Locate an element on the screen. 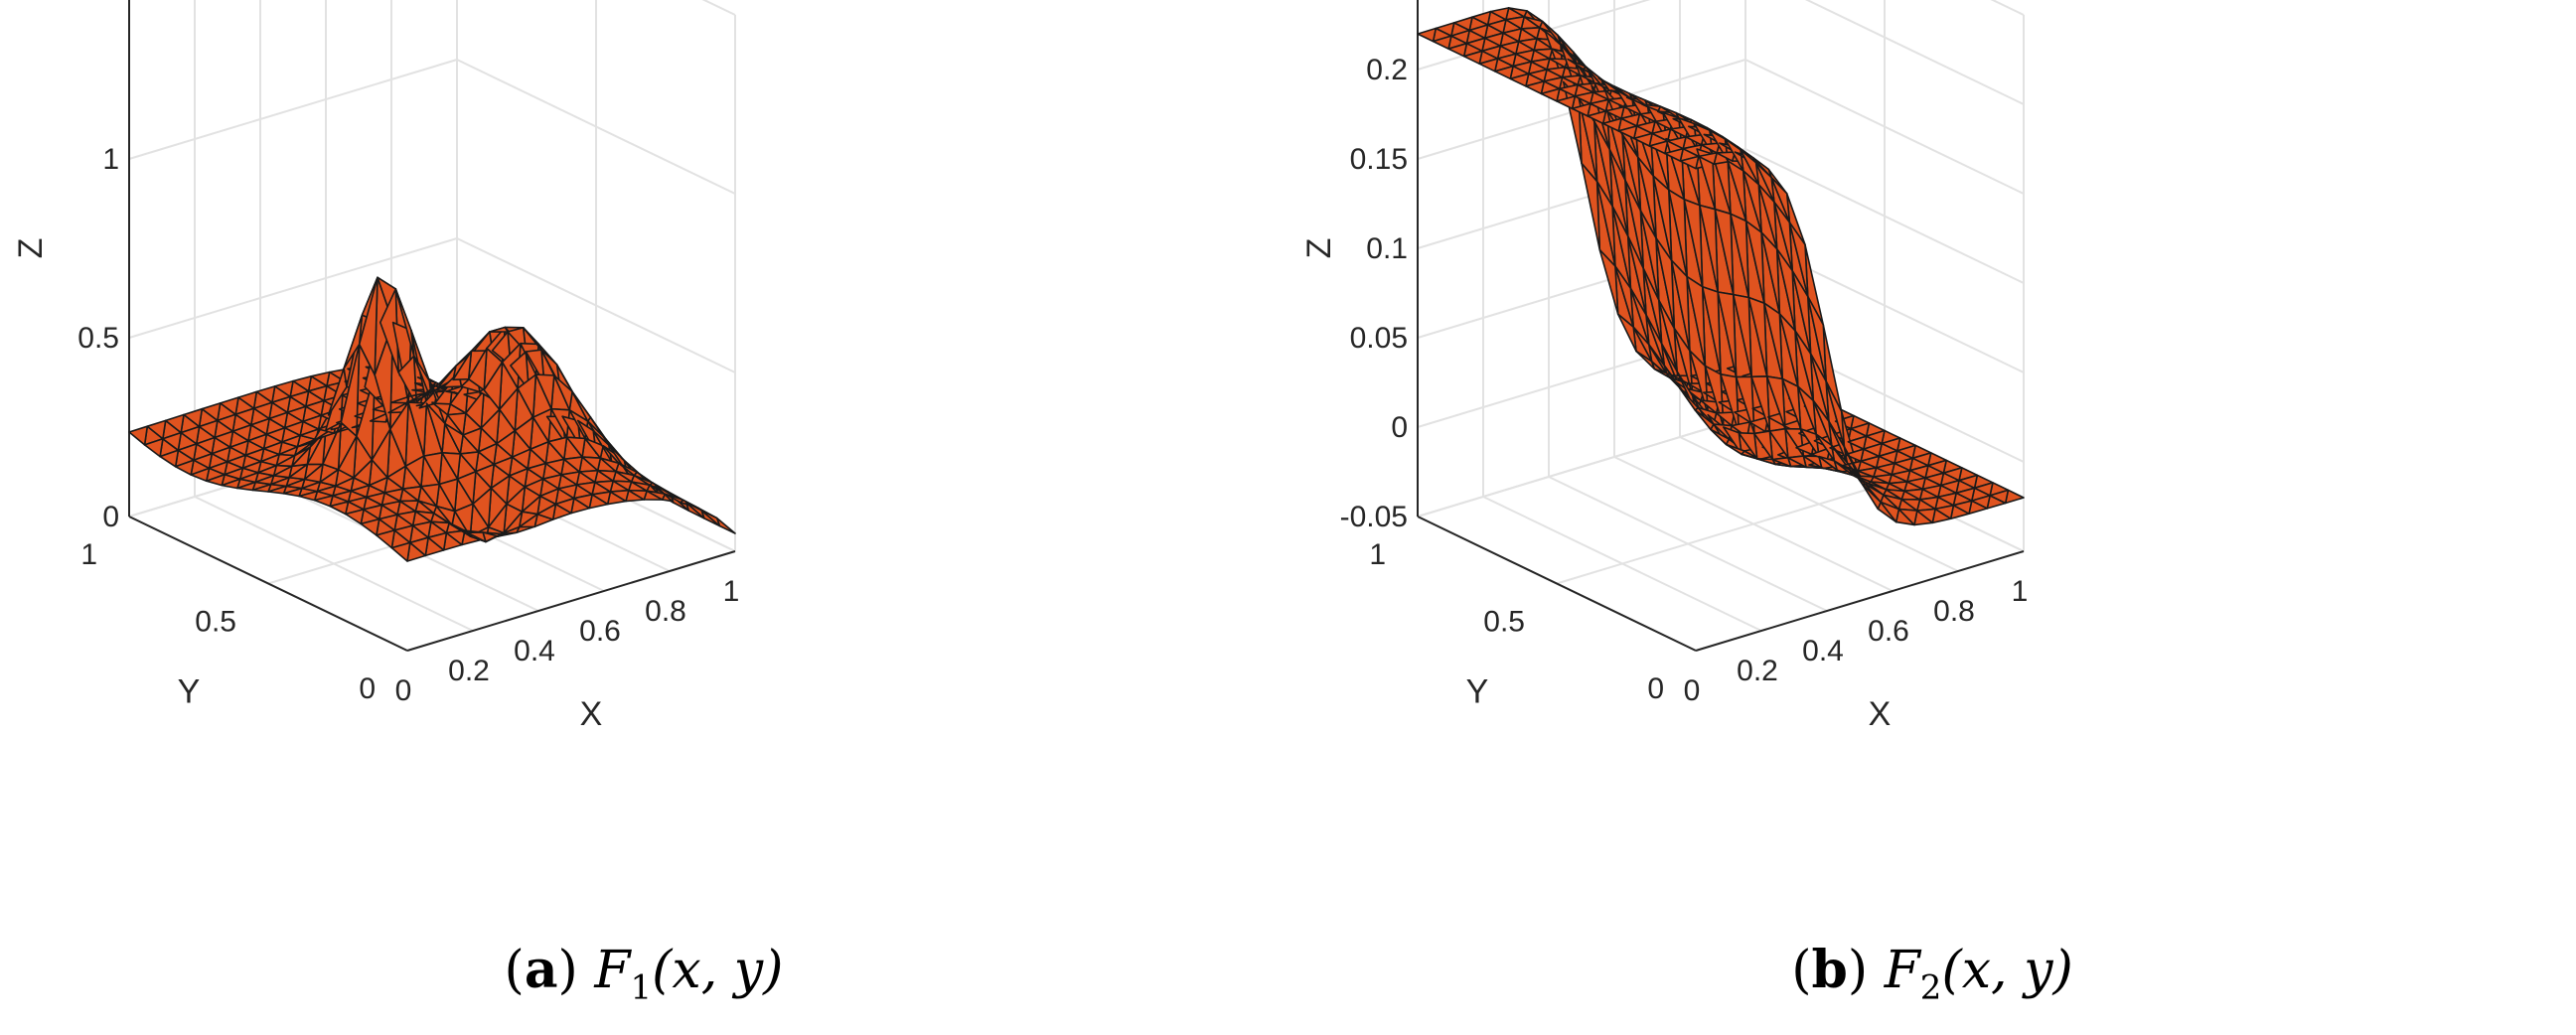  y-axis-label: Y is located at coordinates (1477, 692).